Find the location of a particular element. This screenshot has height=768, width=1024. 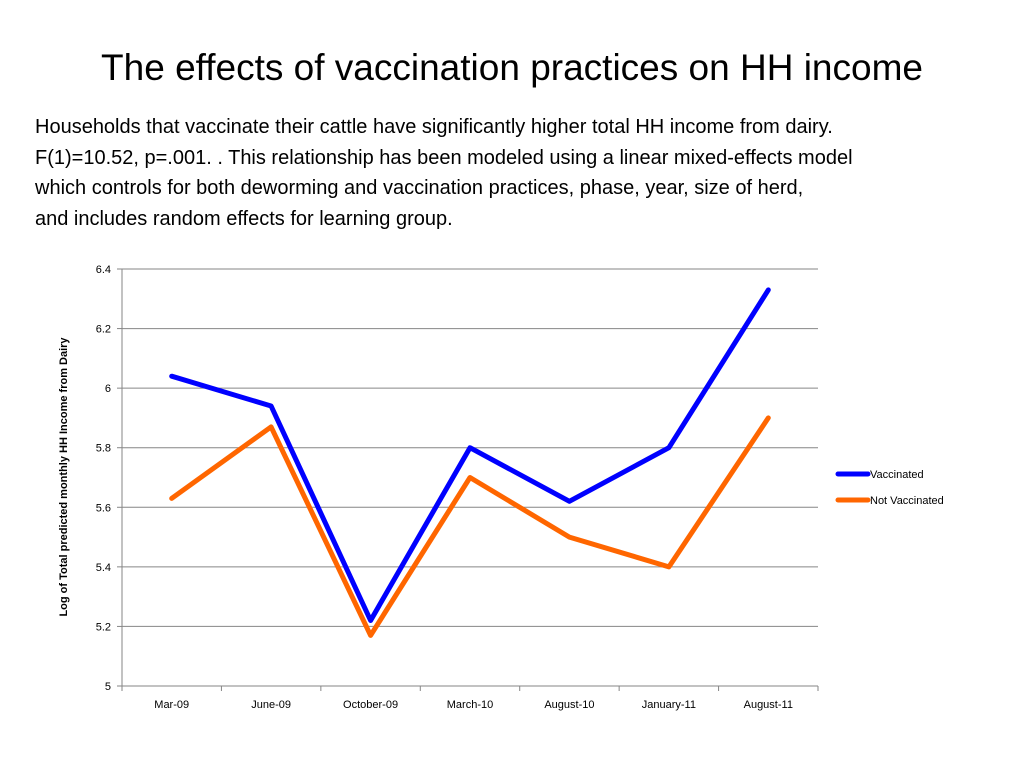

x-tick-label: Mar-09 is located at coordinates (171, 705).